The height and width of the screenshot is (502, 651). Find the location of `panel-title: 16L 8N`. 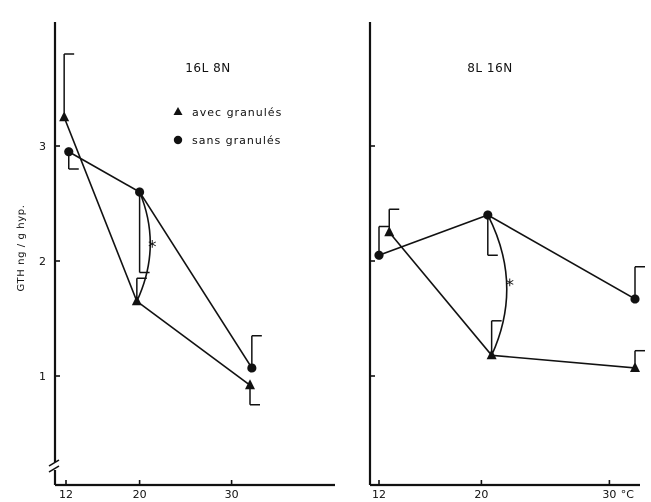

panel-title: 16L 8N is located at coordinates (207, 68).